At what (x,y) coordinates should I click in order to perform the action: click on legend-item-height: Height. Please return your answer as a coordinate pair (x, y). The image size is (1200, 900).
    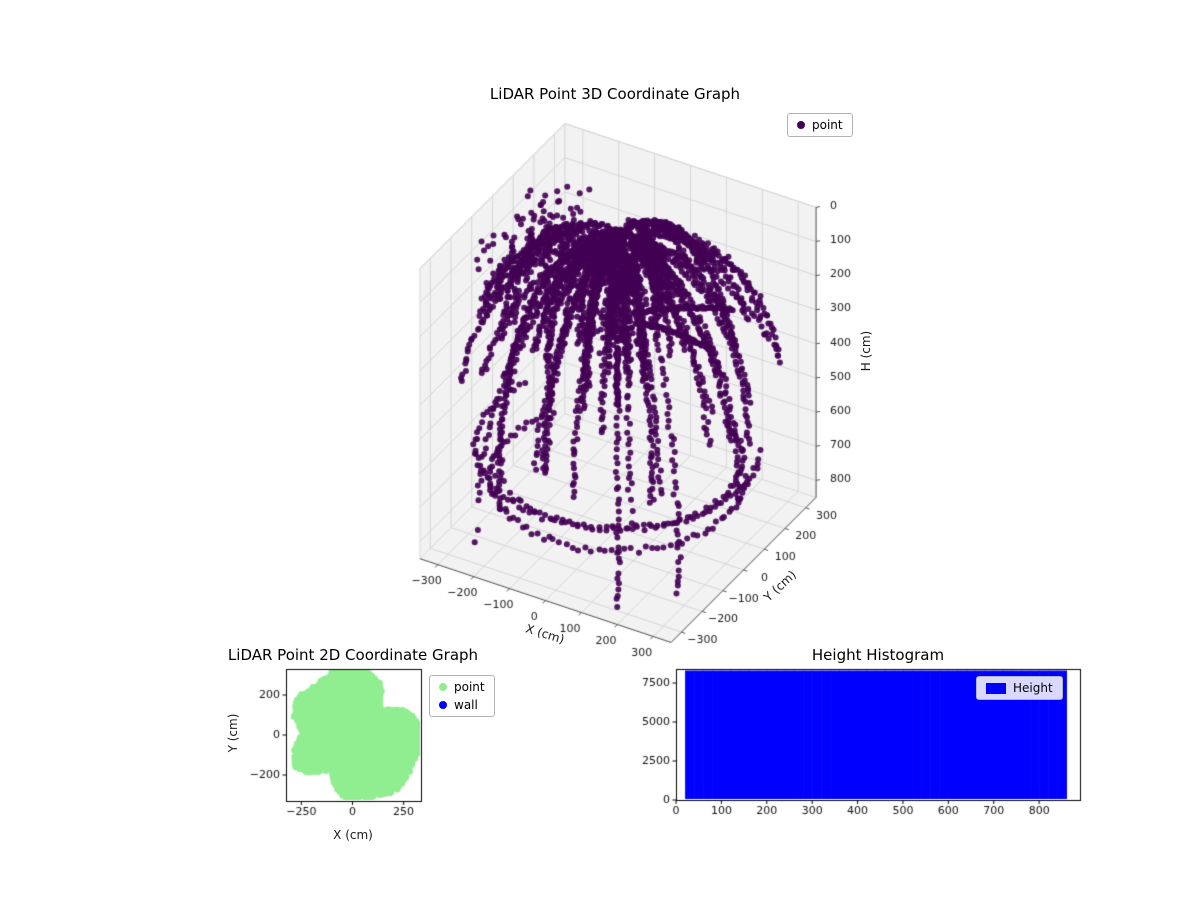
    Looking at the image, I should click on (1019, 688).